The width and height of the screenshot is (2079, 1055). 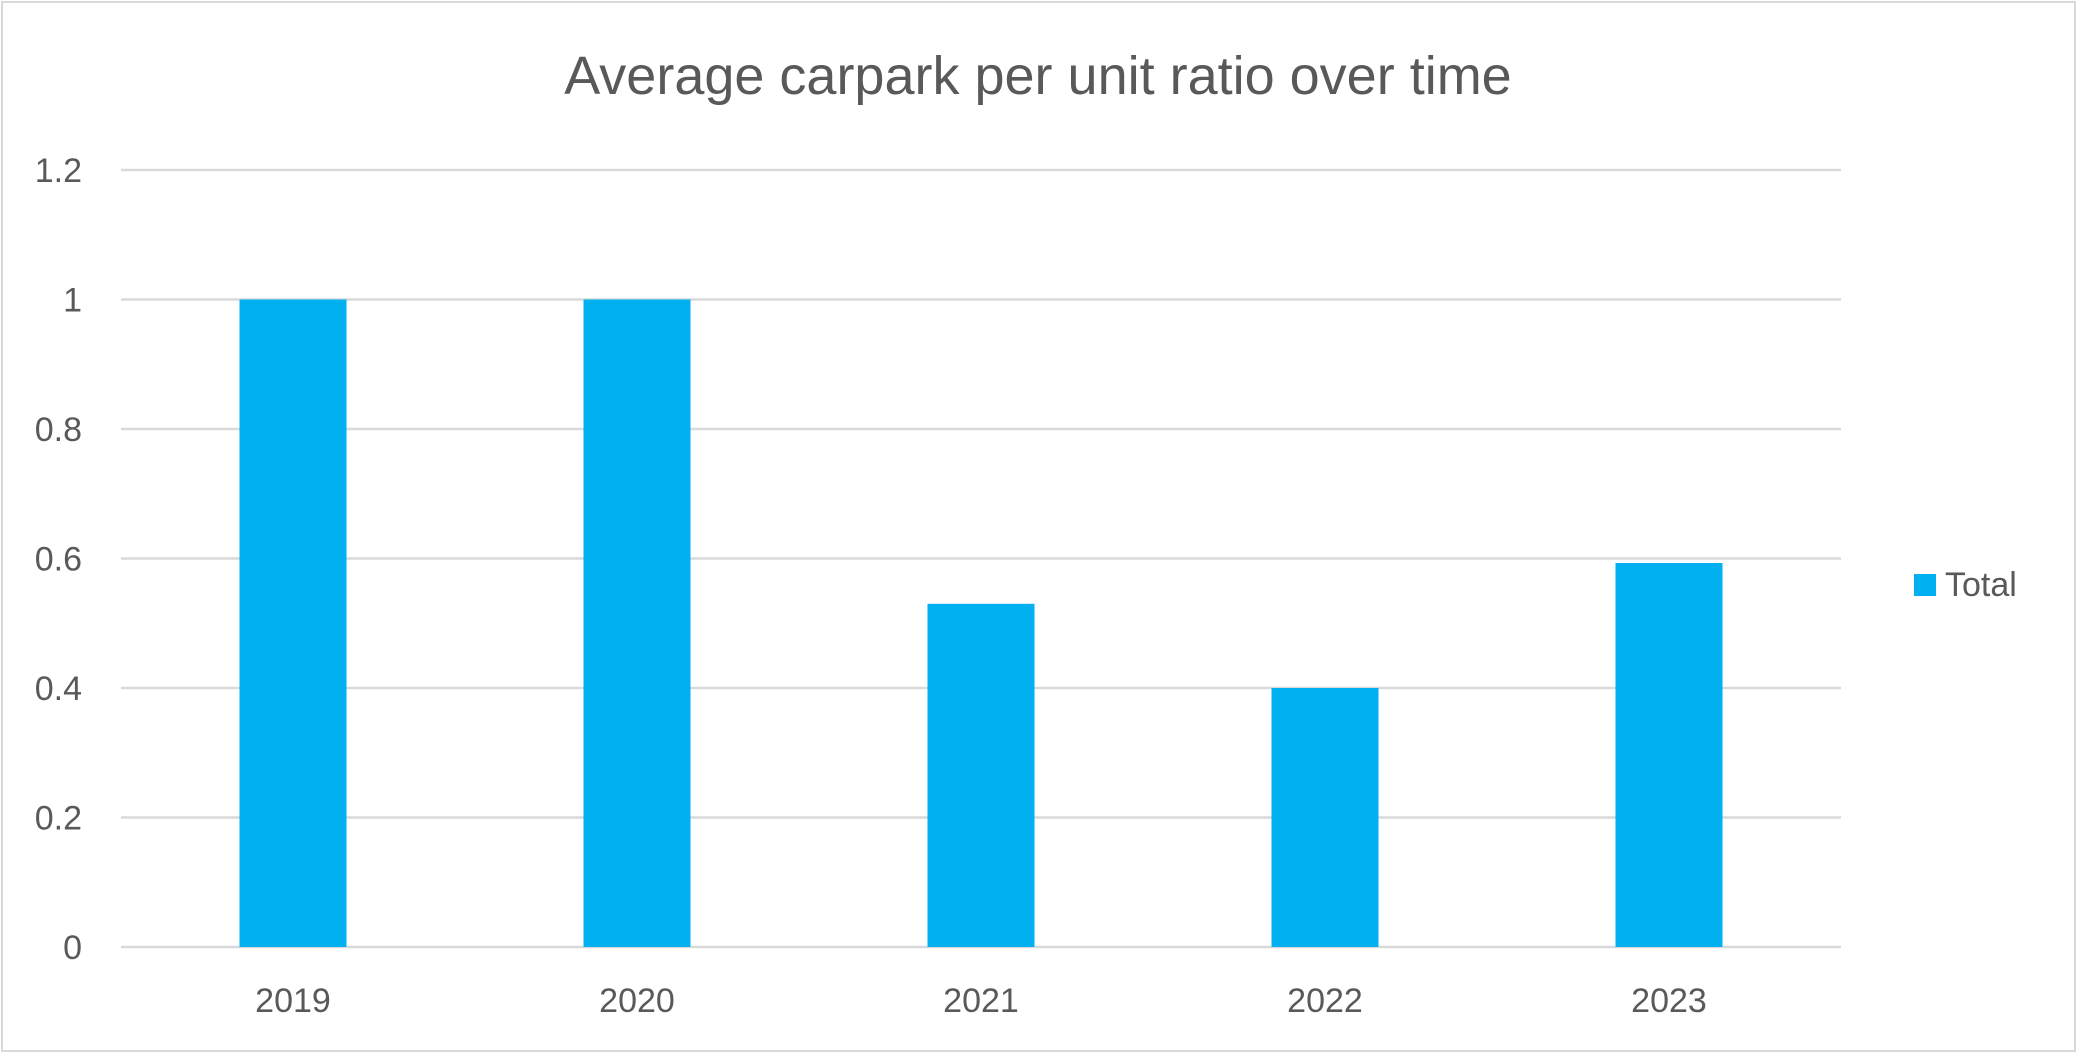 I want to click on y-axis-tick-labels: 0 0.2 0.4 0.6 0.8 1 1.2, so click(x=58, y=559).